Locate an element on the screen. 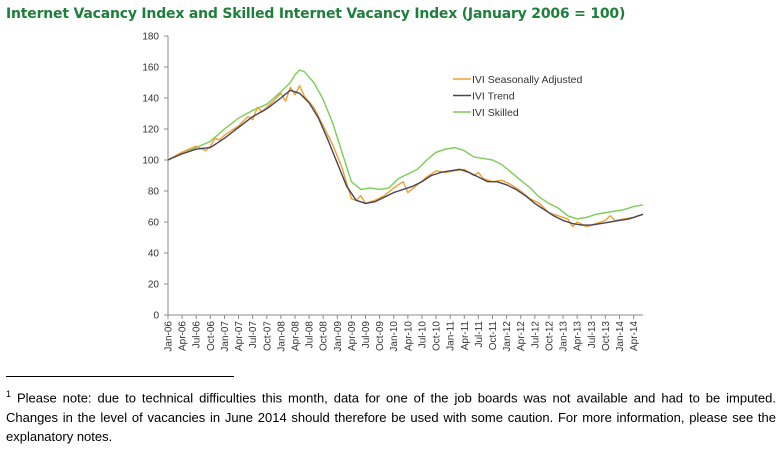 The height and width of the screenshot is (454, 781). x-tick-label: Apr-10 is located at coordinates (408, 336).